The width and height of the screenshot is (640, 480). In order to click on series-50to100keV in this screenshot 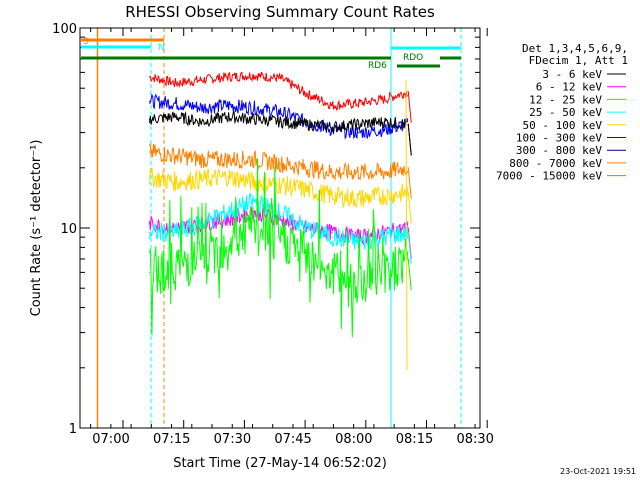, I will do `click(280, 195)`.